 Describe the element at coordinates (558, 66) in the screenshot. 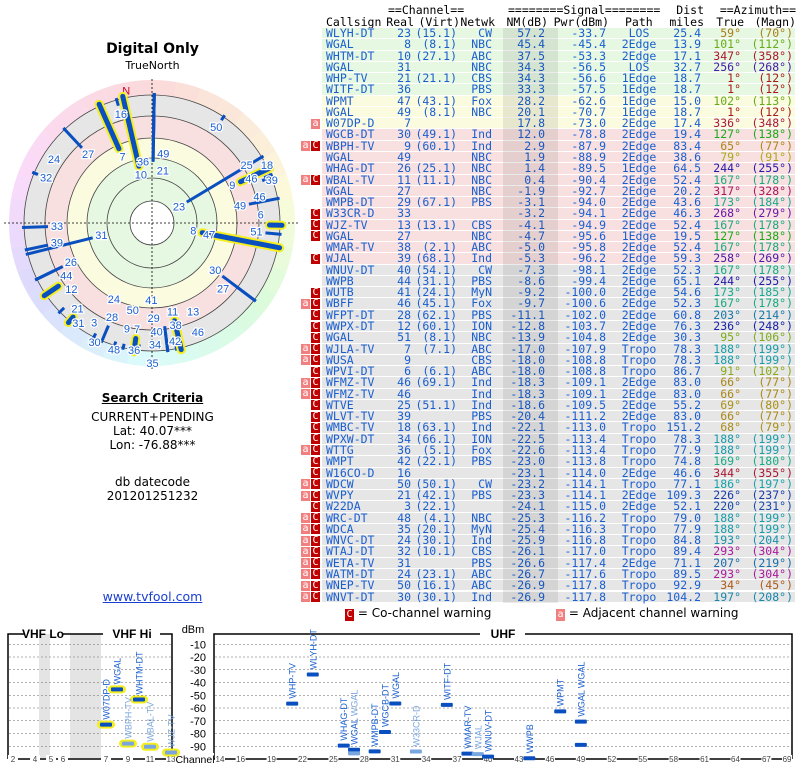

I see `station-row: WGAL 31 NBC 34.3 -56.5 LOS 32.7 256° (268°)` at that location.